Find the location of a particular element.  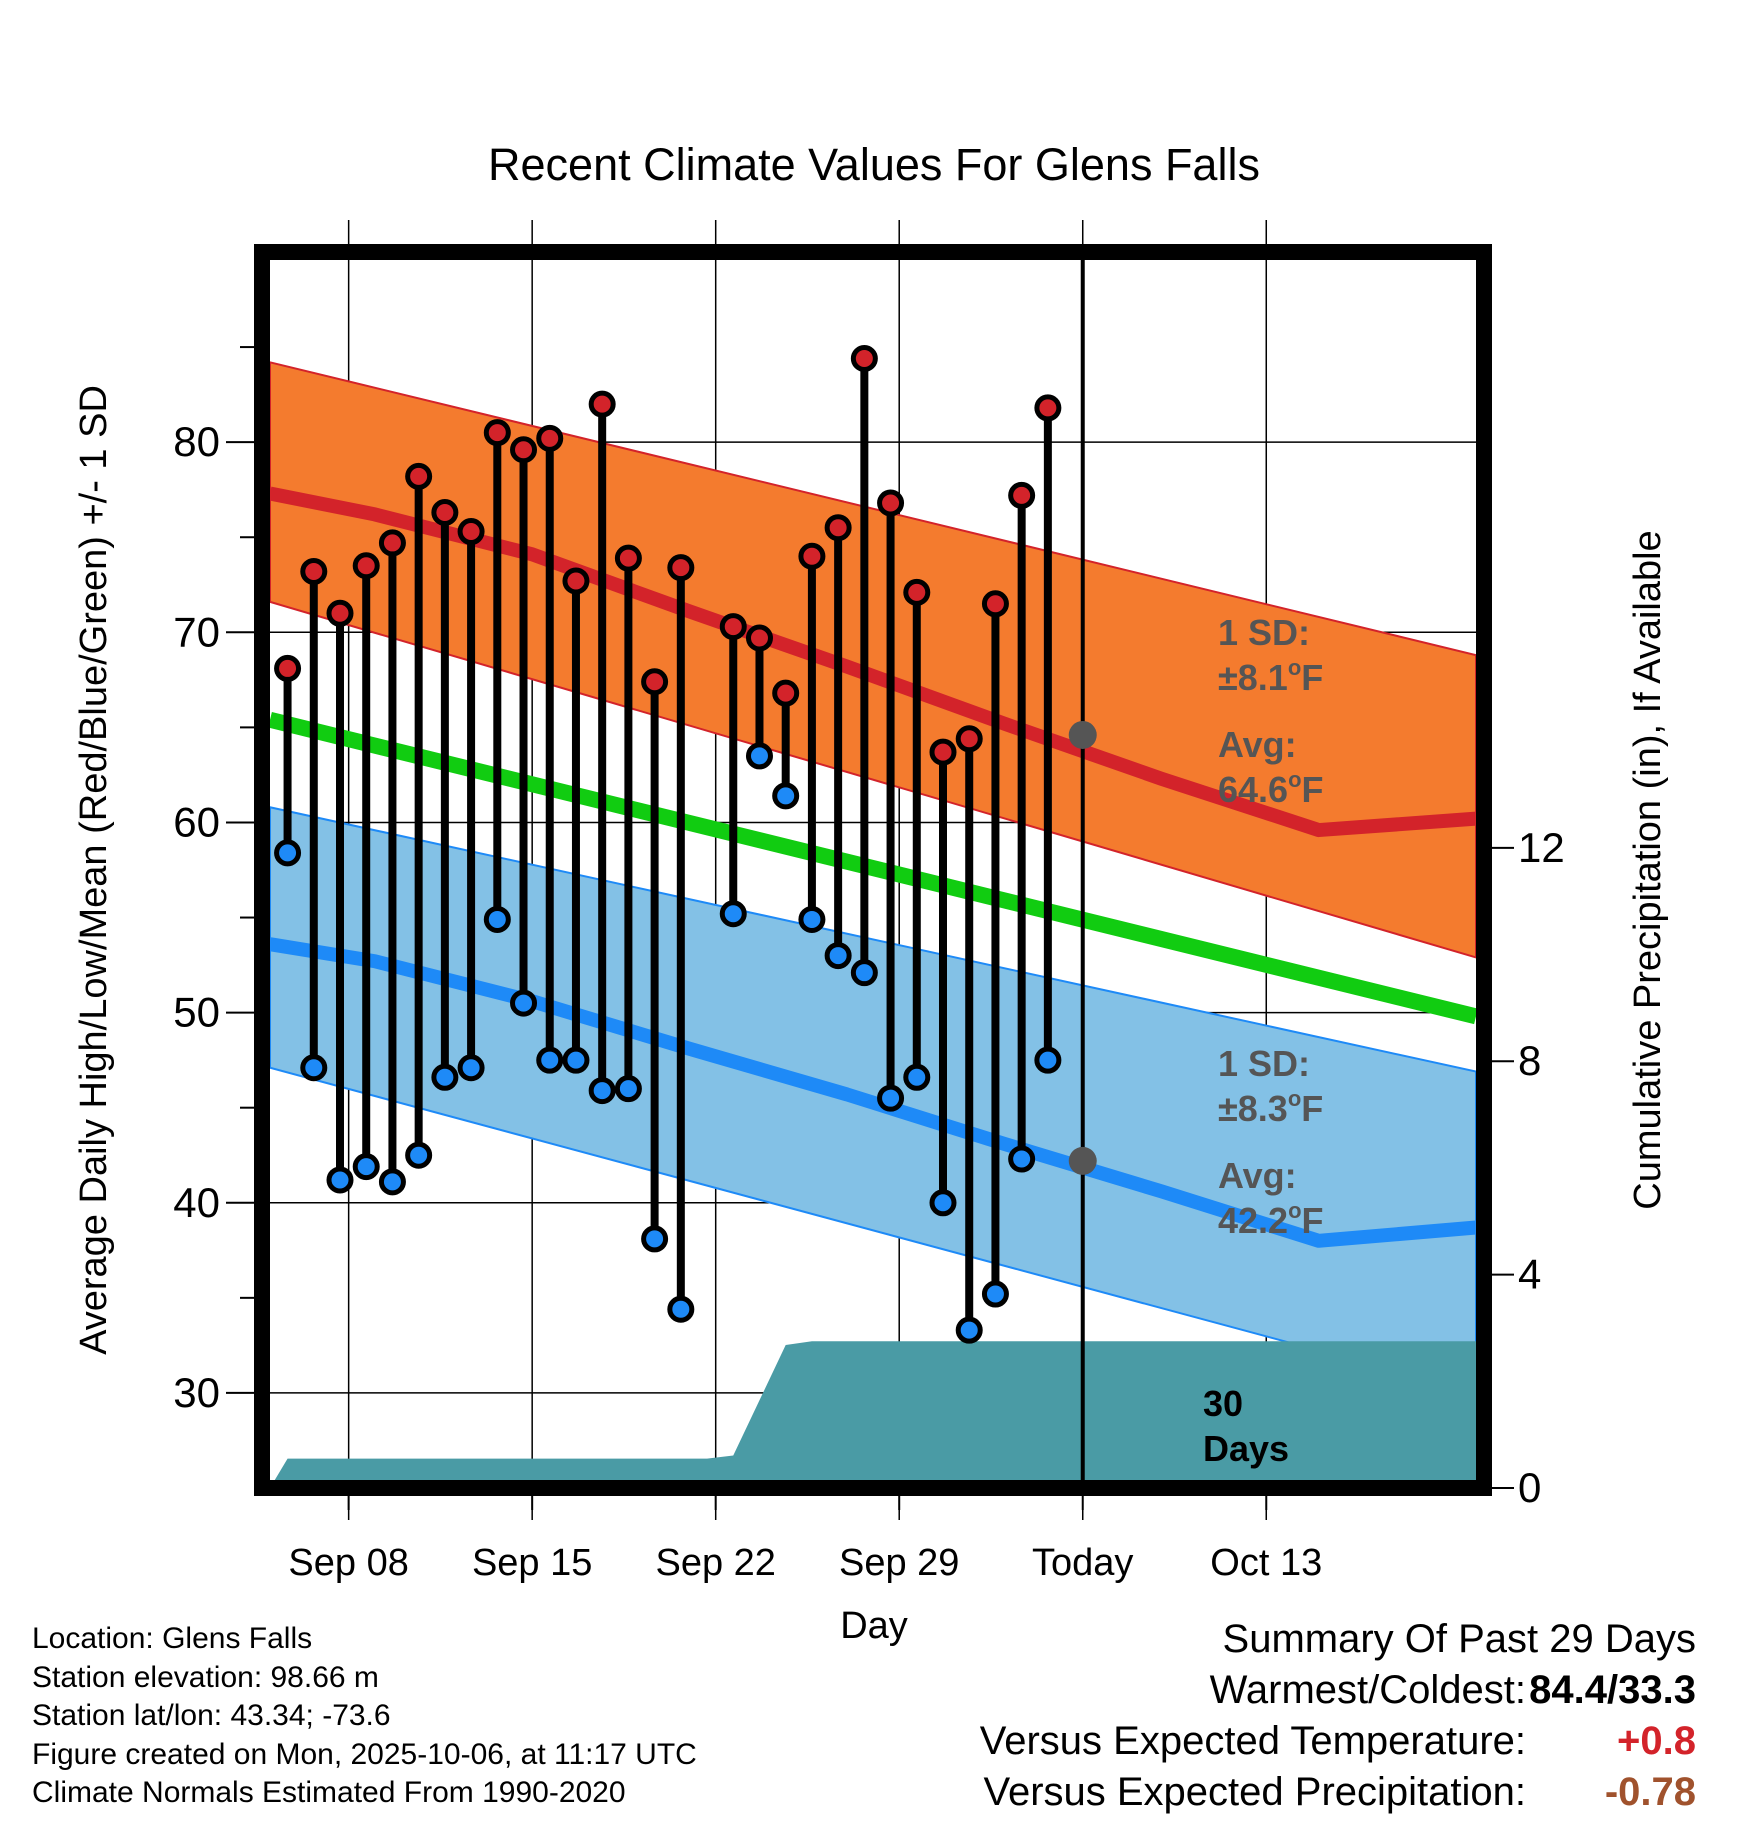

days-annotation: 30 Days is located at coordinates (1246, 1426).